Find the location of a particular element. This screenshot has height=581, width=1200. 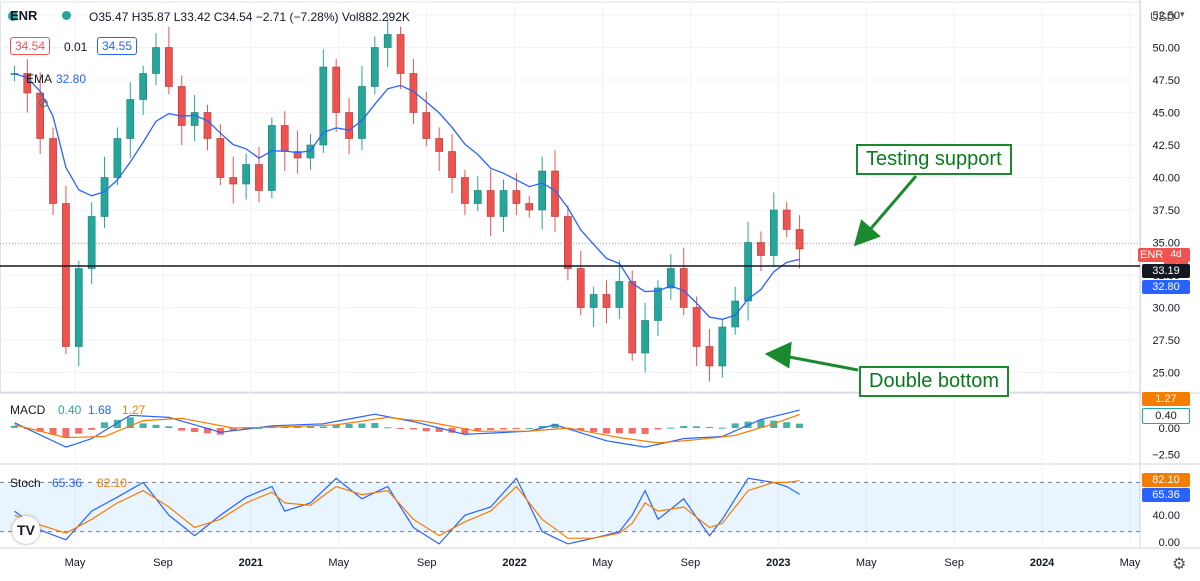

stoch-label: Stoch is located at coordinates (25, 483).